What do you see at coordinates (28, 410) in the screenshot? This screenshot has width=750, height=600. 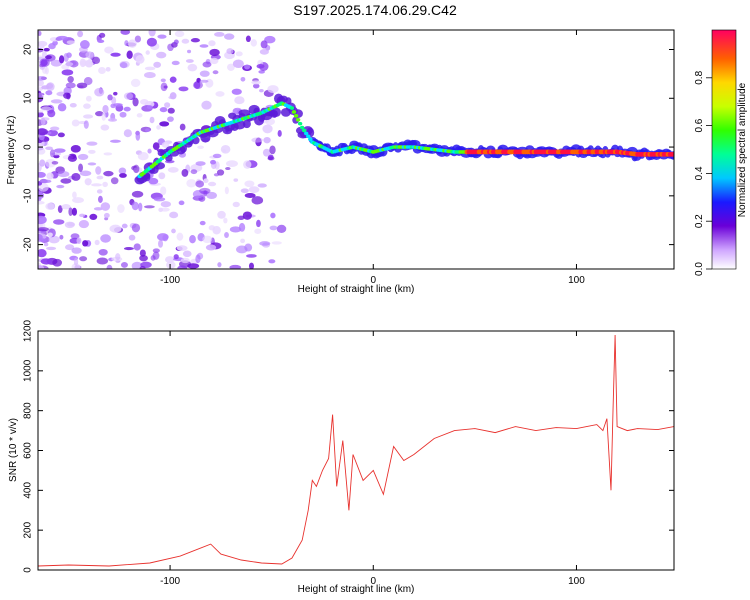 I see `y-tick-label: 800` at bounding box center [28, 410].